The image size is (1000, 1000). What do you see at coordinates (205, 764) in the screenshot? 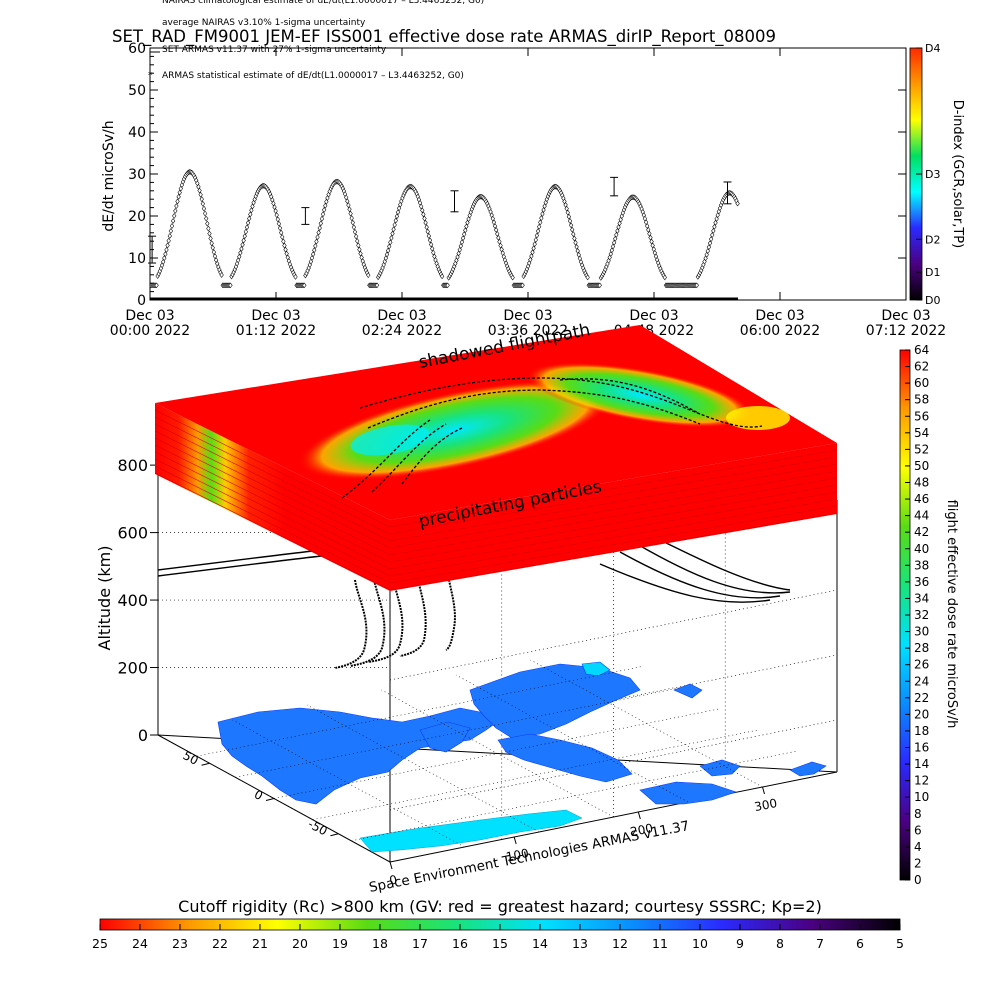
I see `latitude-tick` at bounding box center [205, 764].